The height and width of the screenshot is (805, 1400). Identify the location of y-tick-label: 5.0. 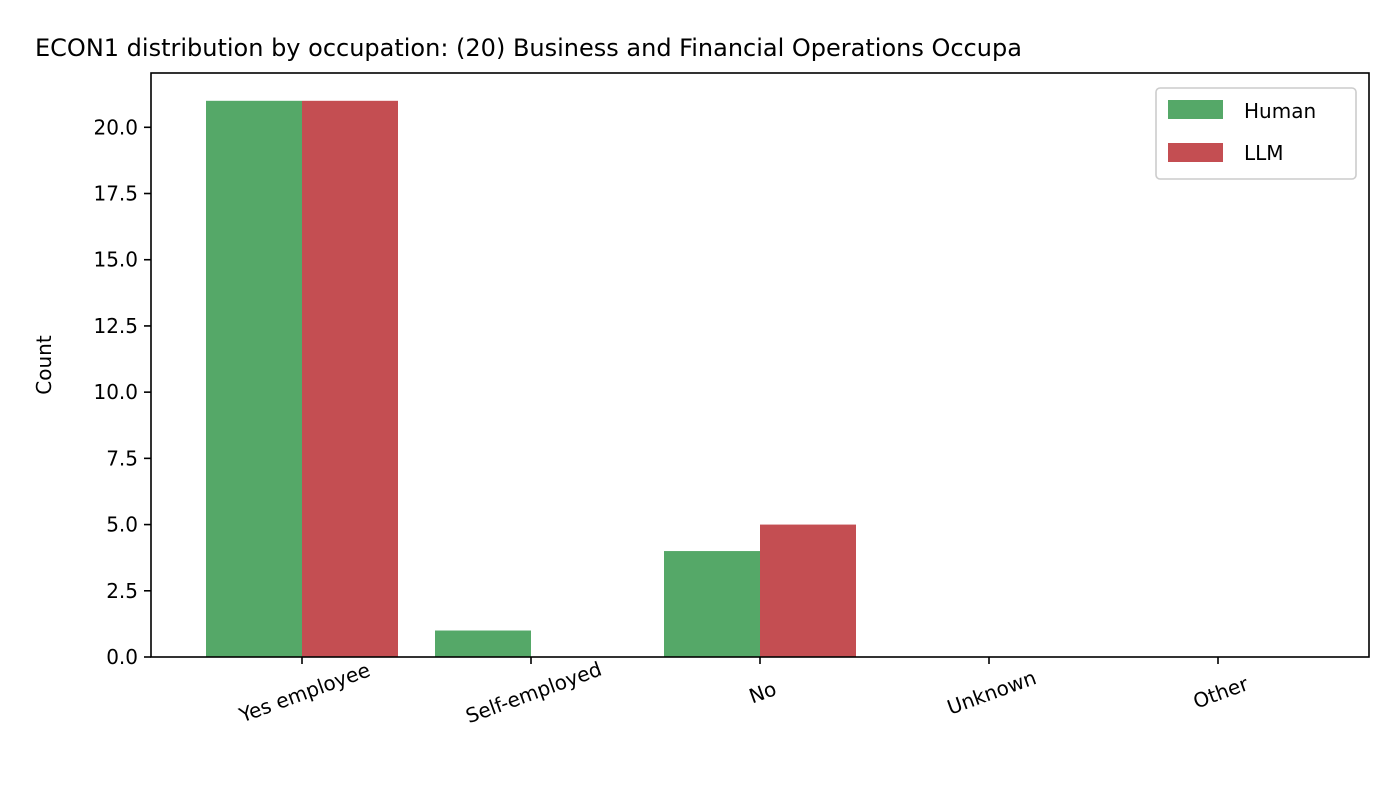
(122, 525).